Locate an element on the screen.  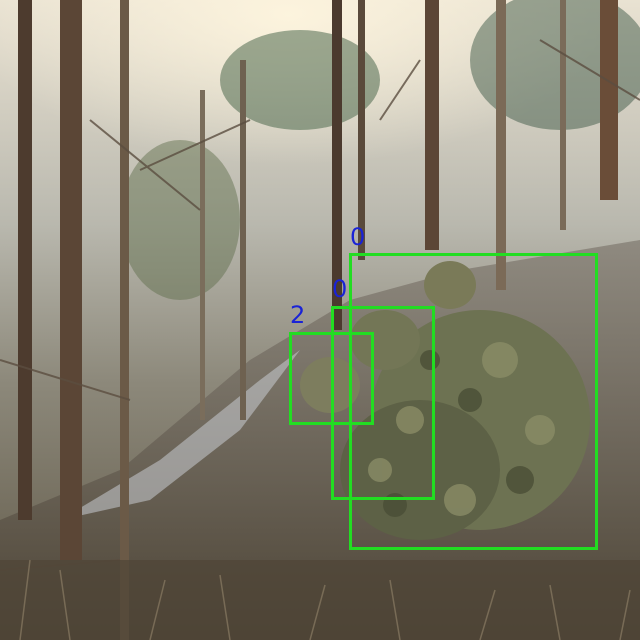
detection-label-2: 2 is located at coordinates (298, 315).